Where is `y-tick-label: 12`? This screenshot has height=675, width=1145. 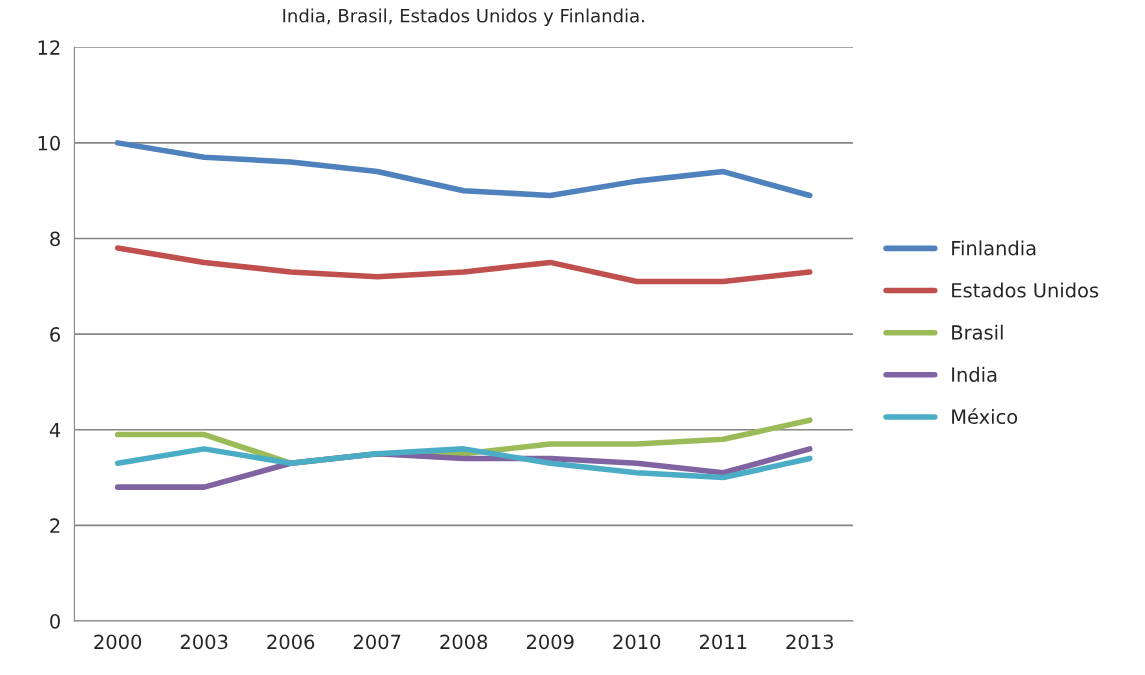 y-tick-label: 12 is located at coordinates (49, 47).